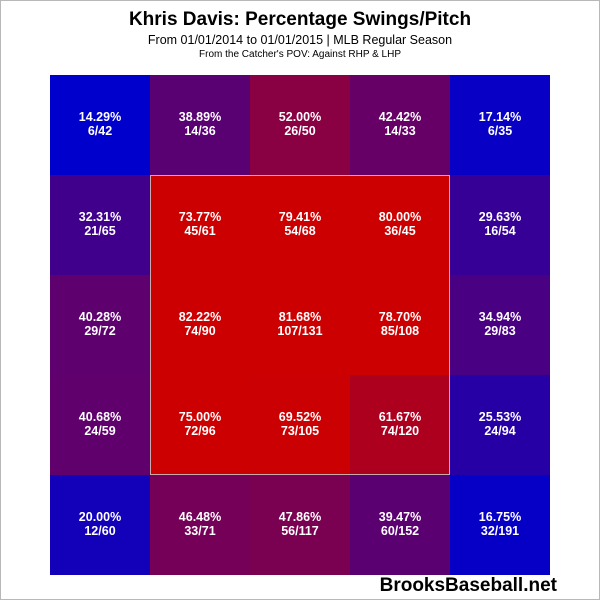  I want to click on heatmap-cell: 16.75% 32/191, so click(500, 525).